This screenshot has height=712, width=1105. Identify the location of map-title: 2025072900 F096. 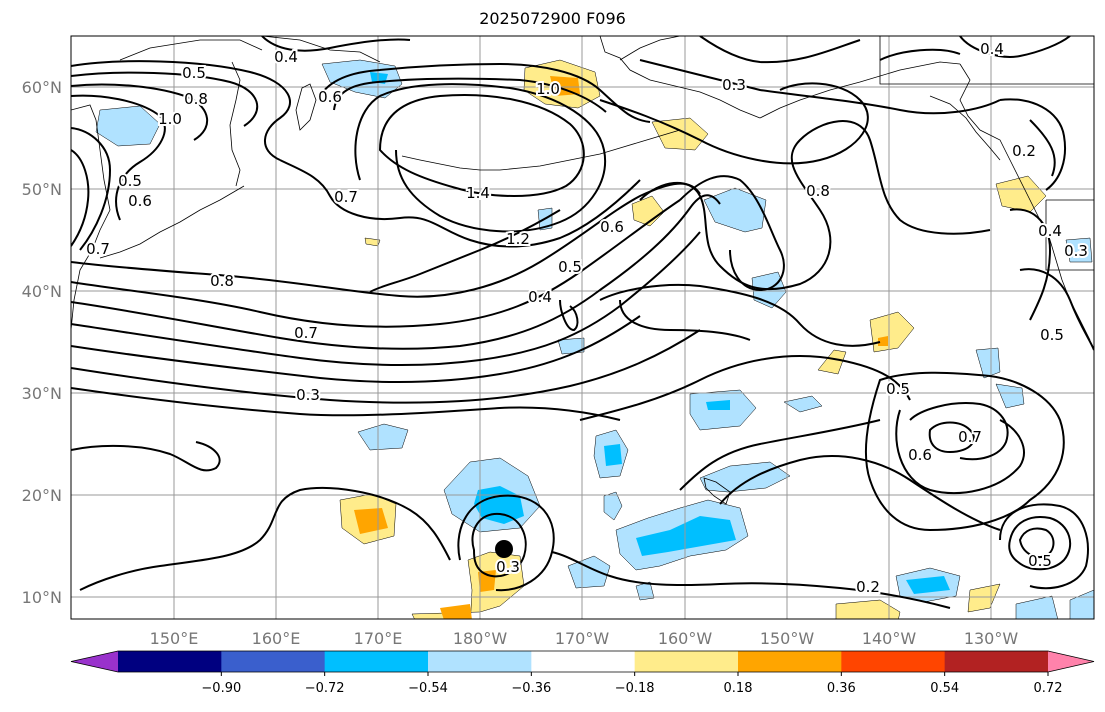
(552, 18).